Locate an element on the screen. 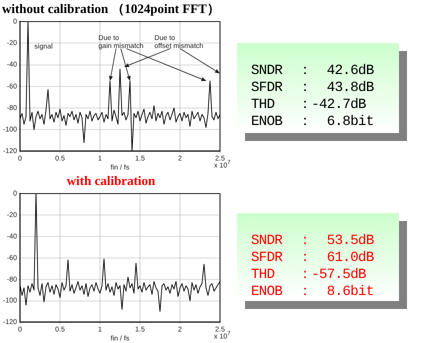 The width and height of the screenshot is (438, 343). text: SFDR ： 43.8dB is located at coordinates (313, 88).